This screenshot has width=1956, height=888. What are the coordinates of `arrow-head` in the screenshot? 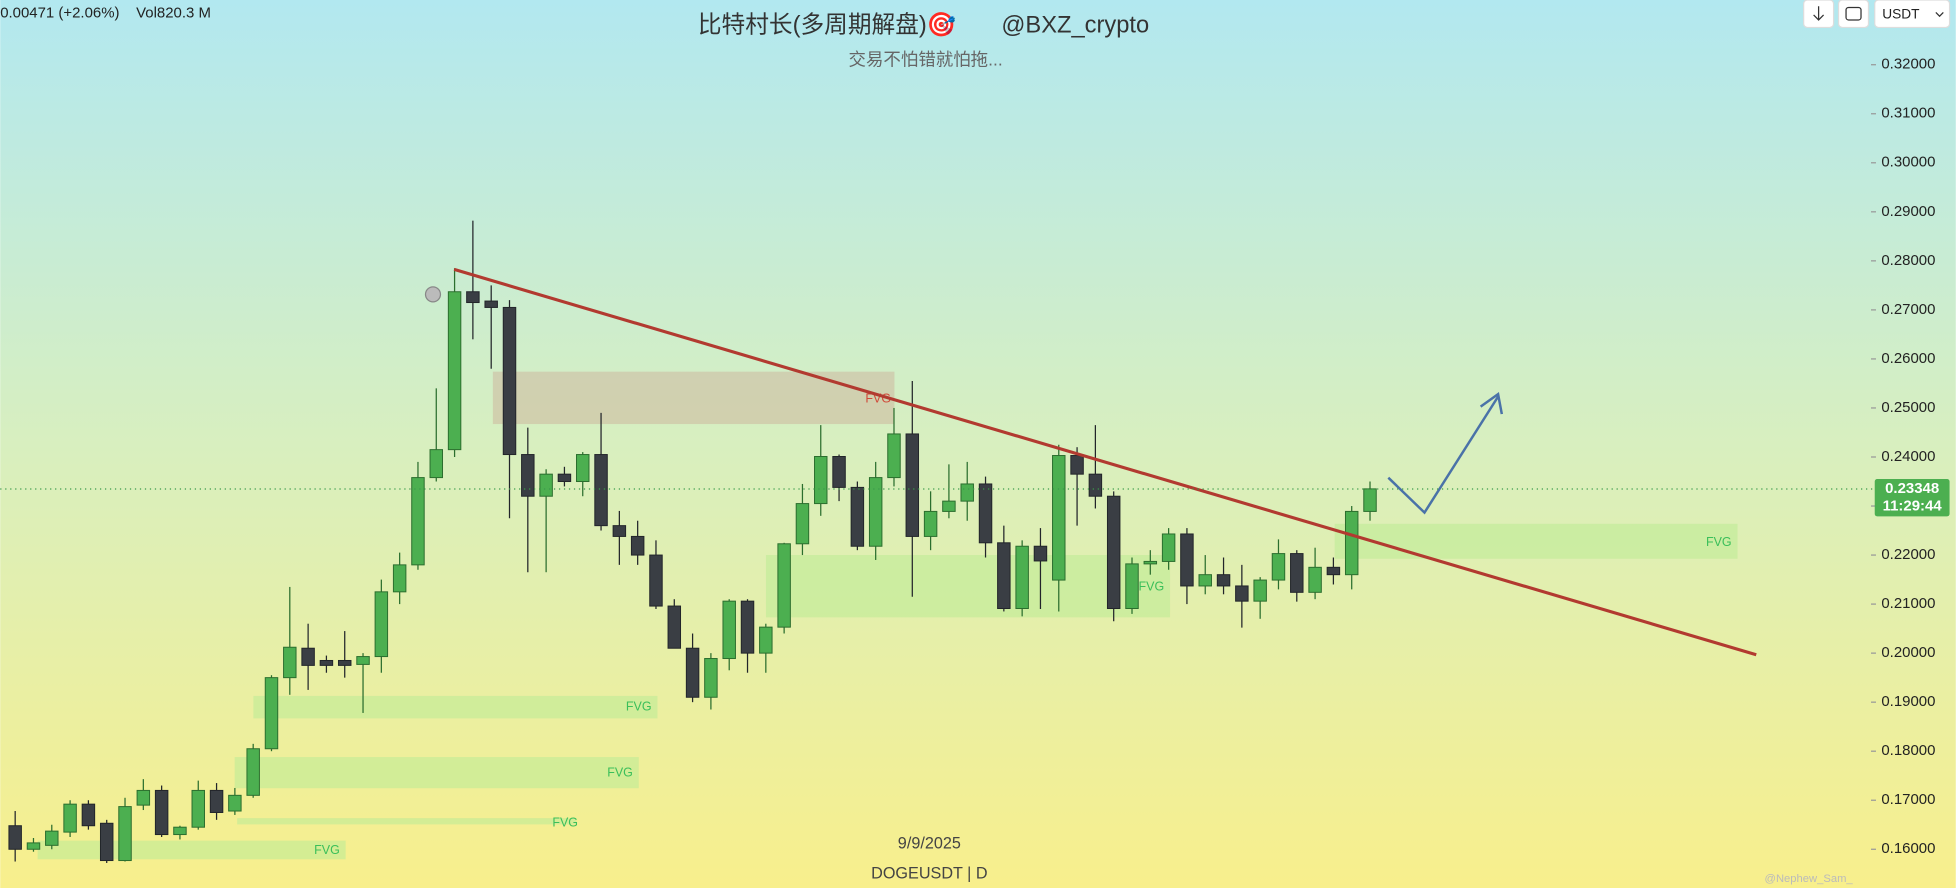 It's located at (1491, 403).